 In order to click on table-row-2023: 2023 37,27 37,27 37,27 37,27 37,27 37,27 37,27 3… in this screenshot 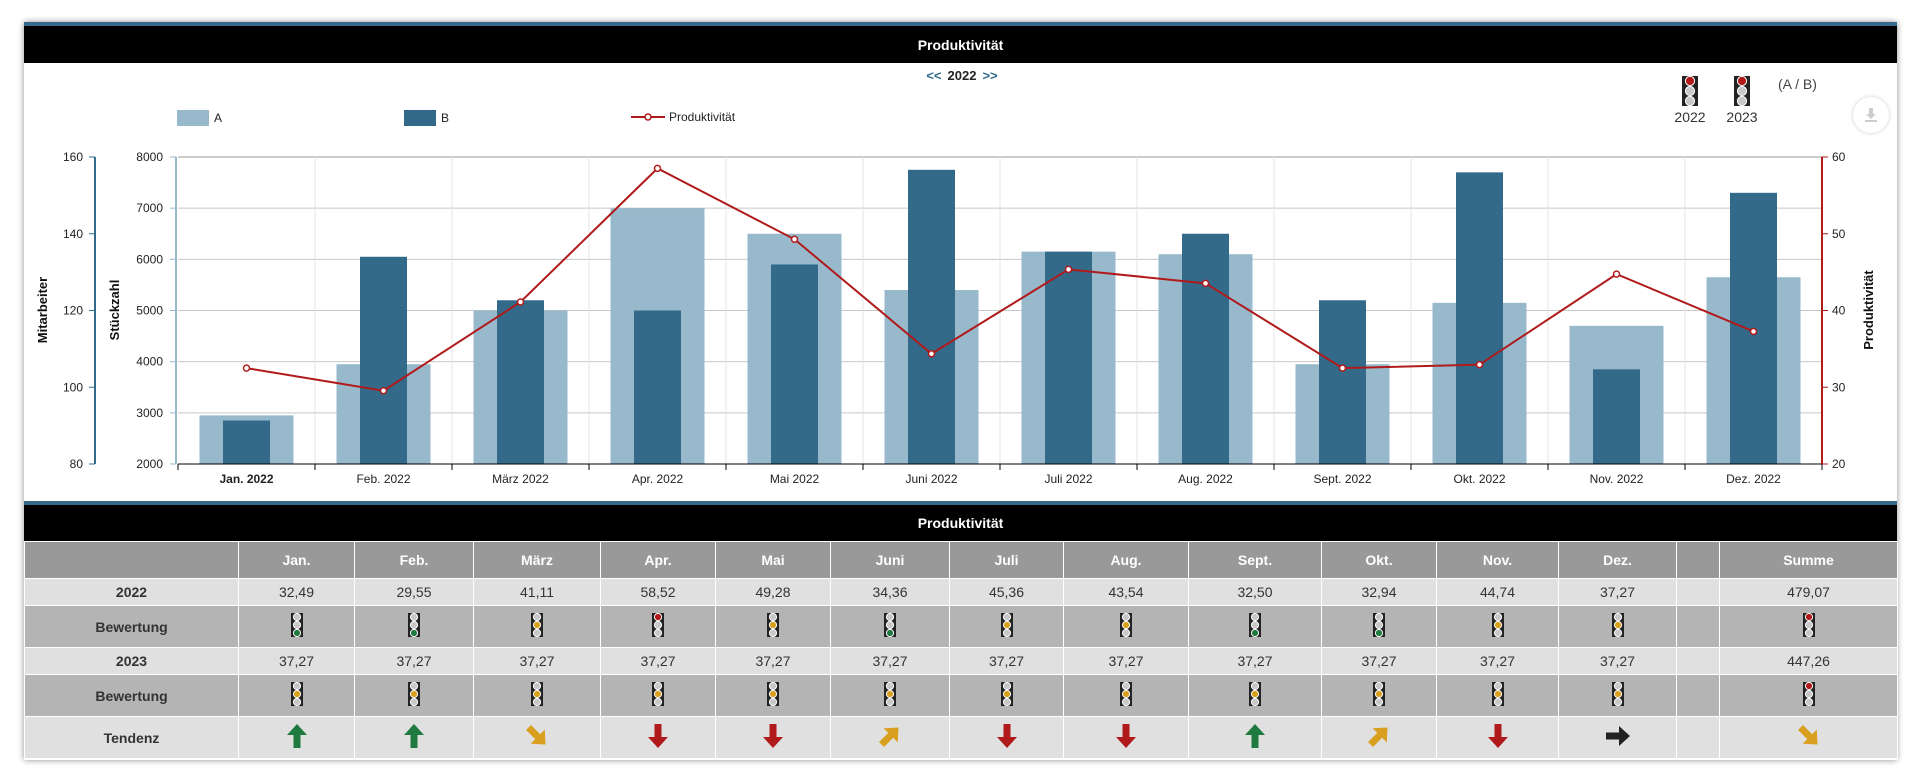, I will do `click(961, 661)`.